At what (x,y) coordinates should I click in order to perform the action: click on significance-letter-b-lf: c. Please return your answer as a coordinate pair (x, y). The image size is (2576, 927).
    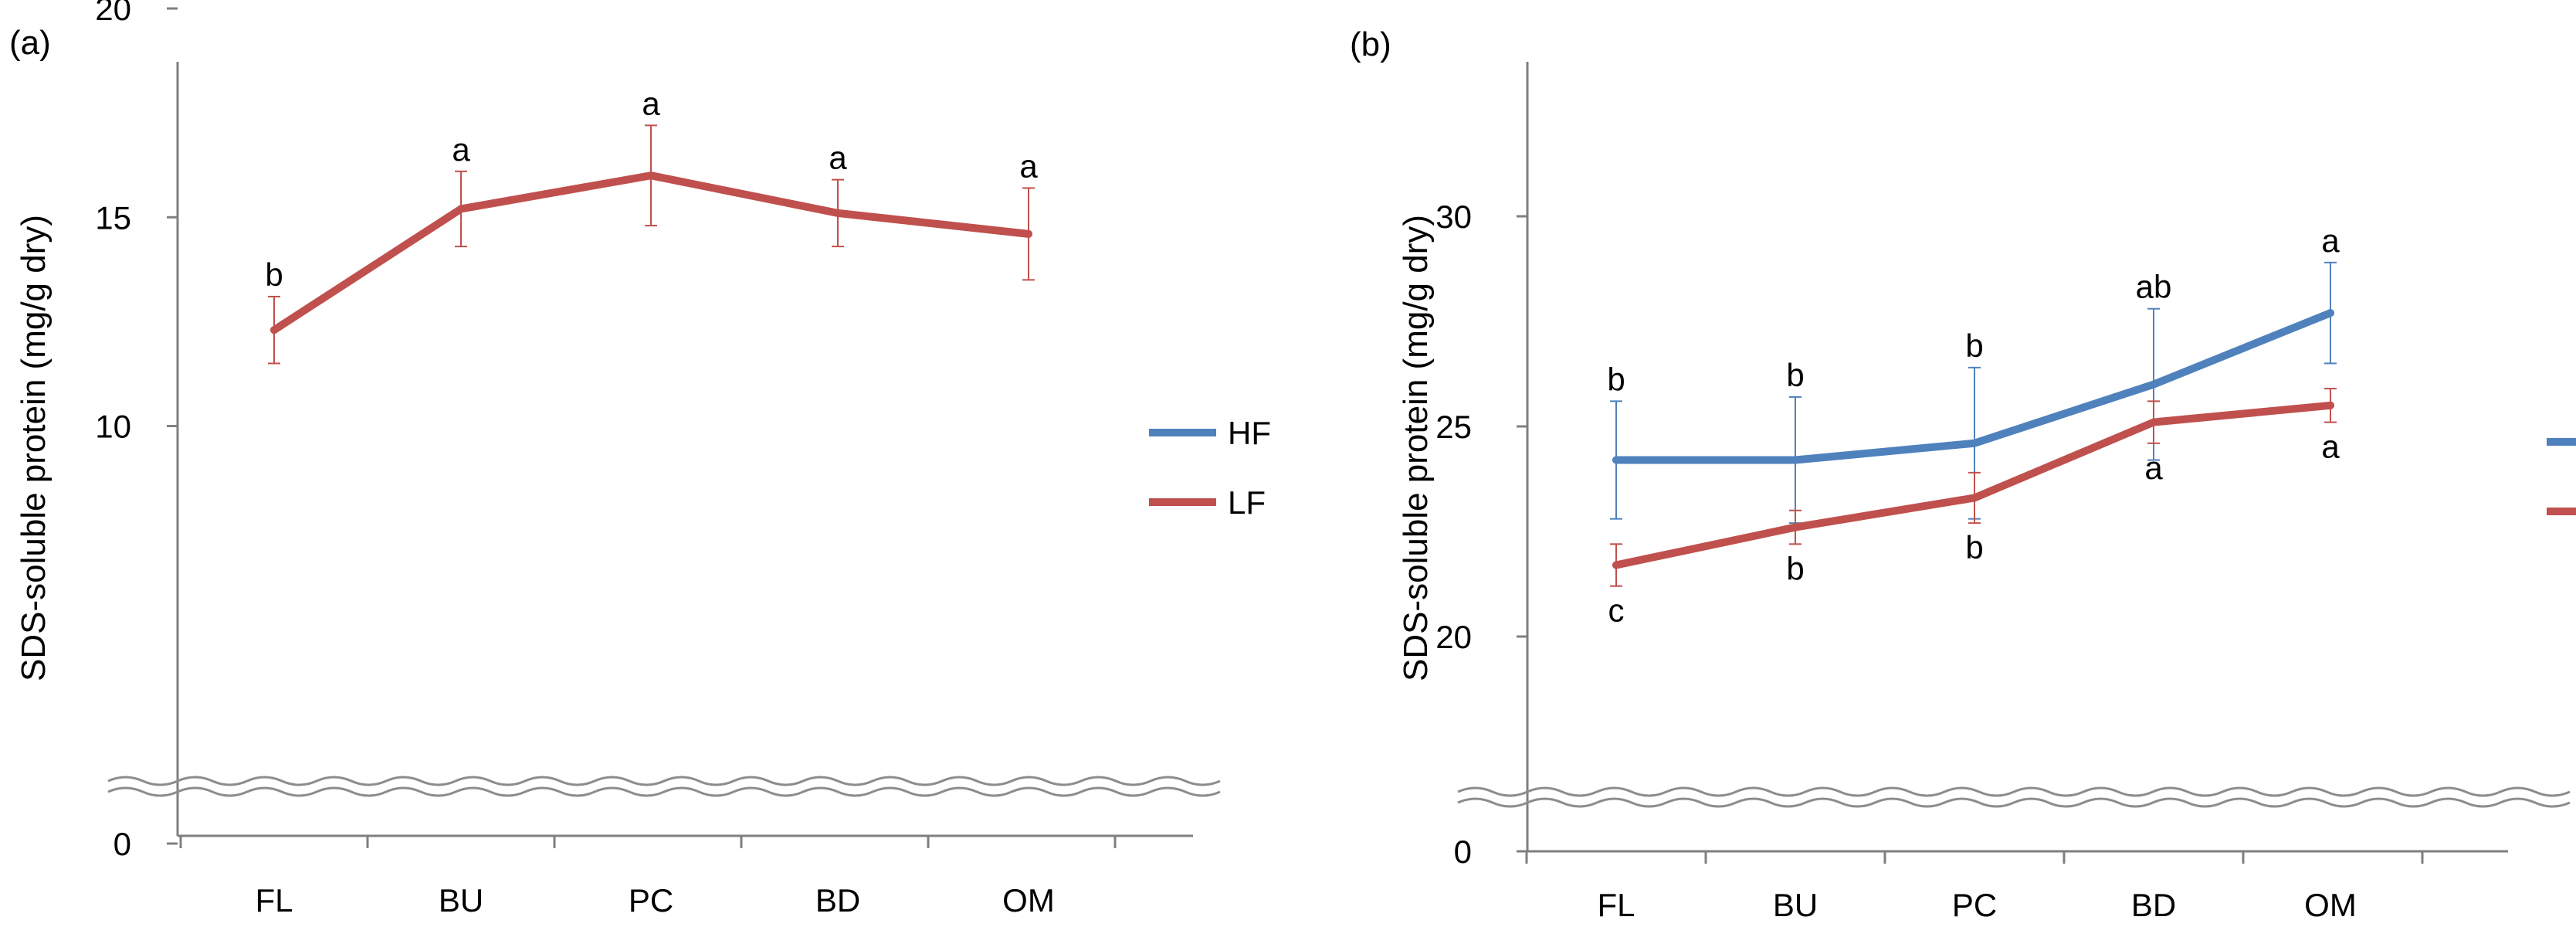
    Looking at the image, I should click on (1616, 611).